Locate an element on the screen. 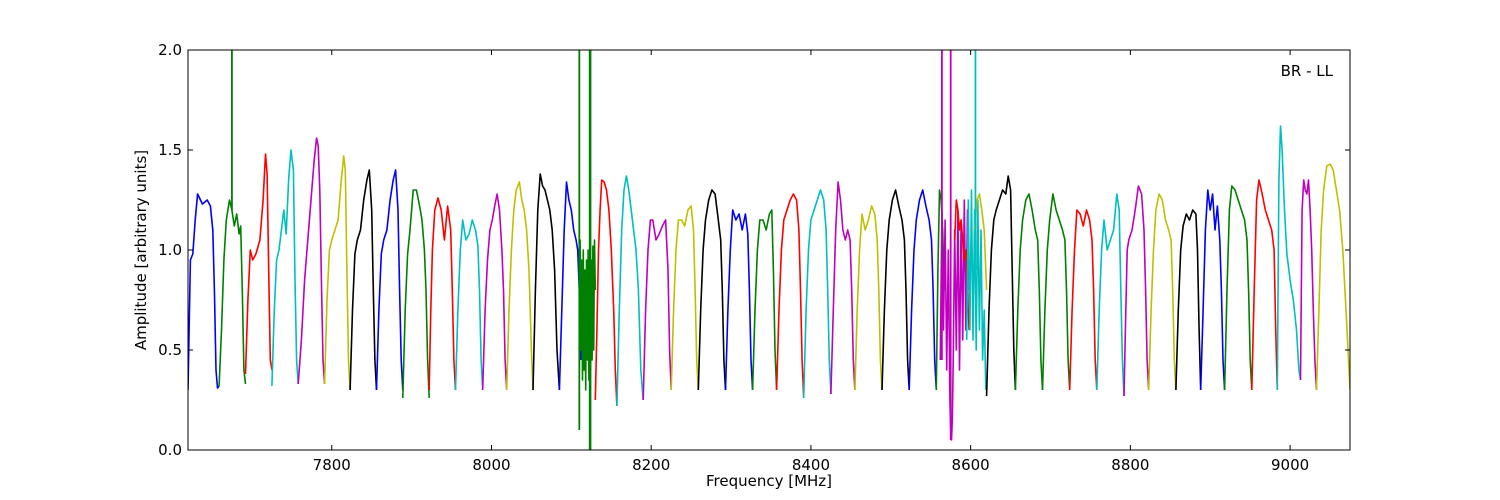 This screenshot has height=500, width=1500. x-tick-label: 9000 is located at coordinates (1290, 465).